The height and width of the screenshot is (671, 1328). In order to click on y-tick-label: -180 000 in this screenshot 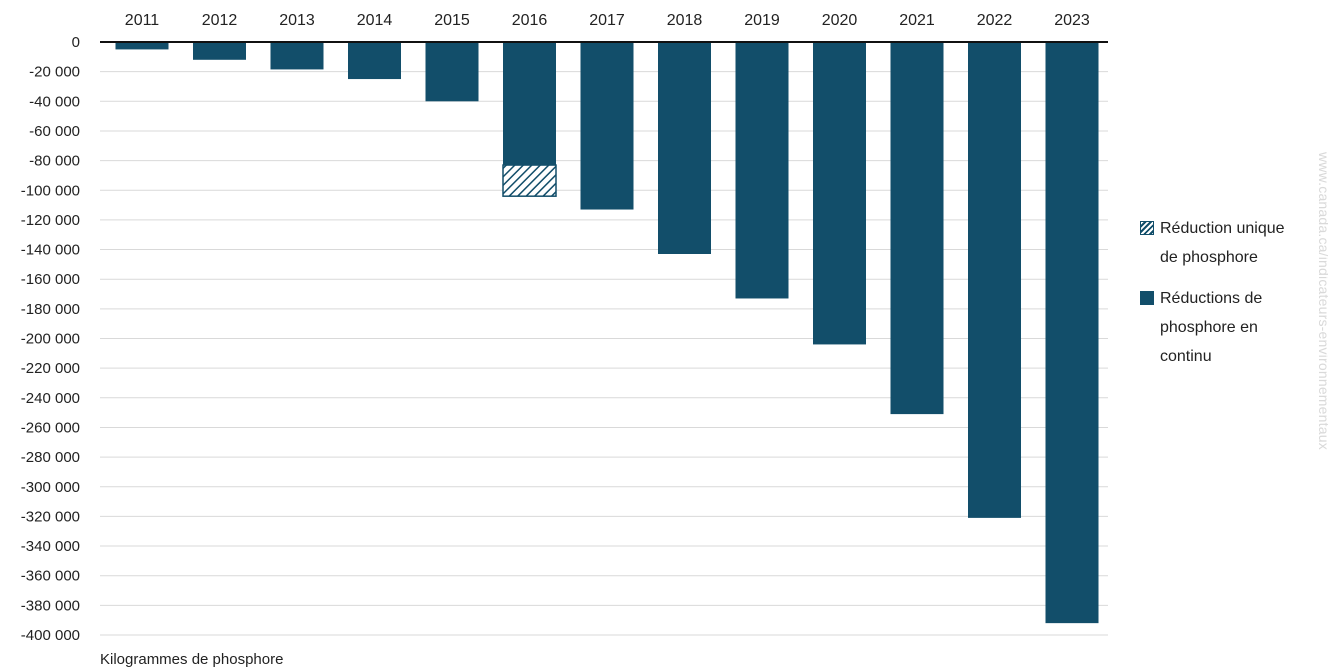, I will do `click(50, 309)`.